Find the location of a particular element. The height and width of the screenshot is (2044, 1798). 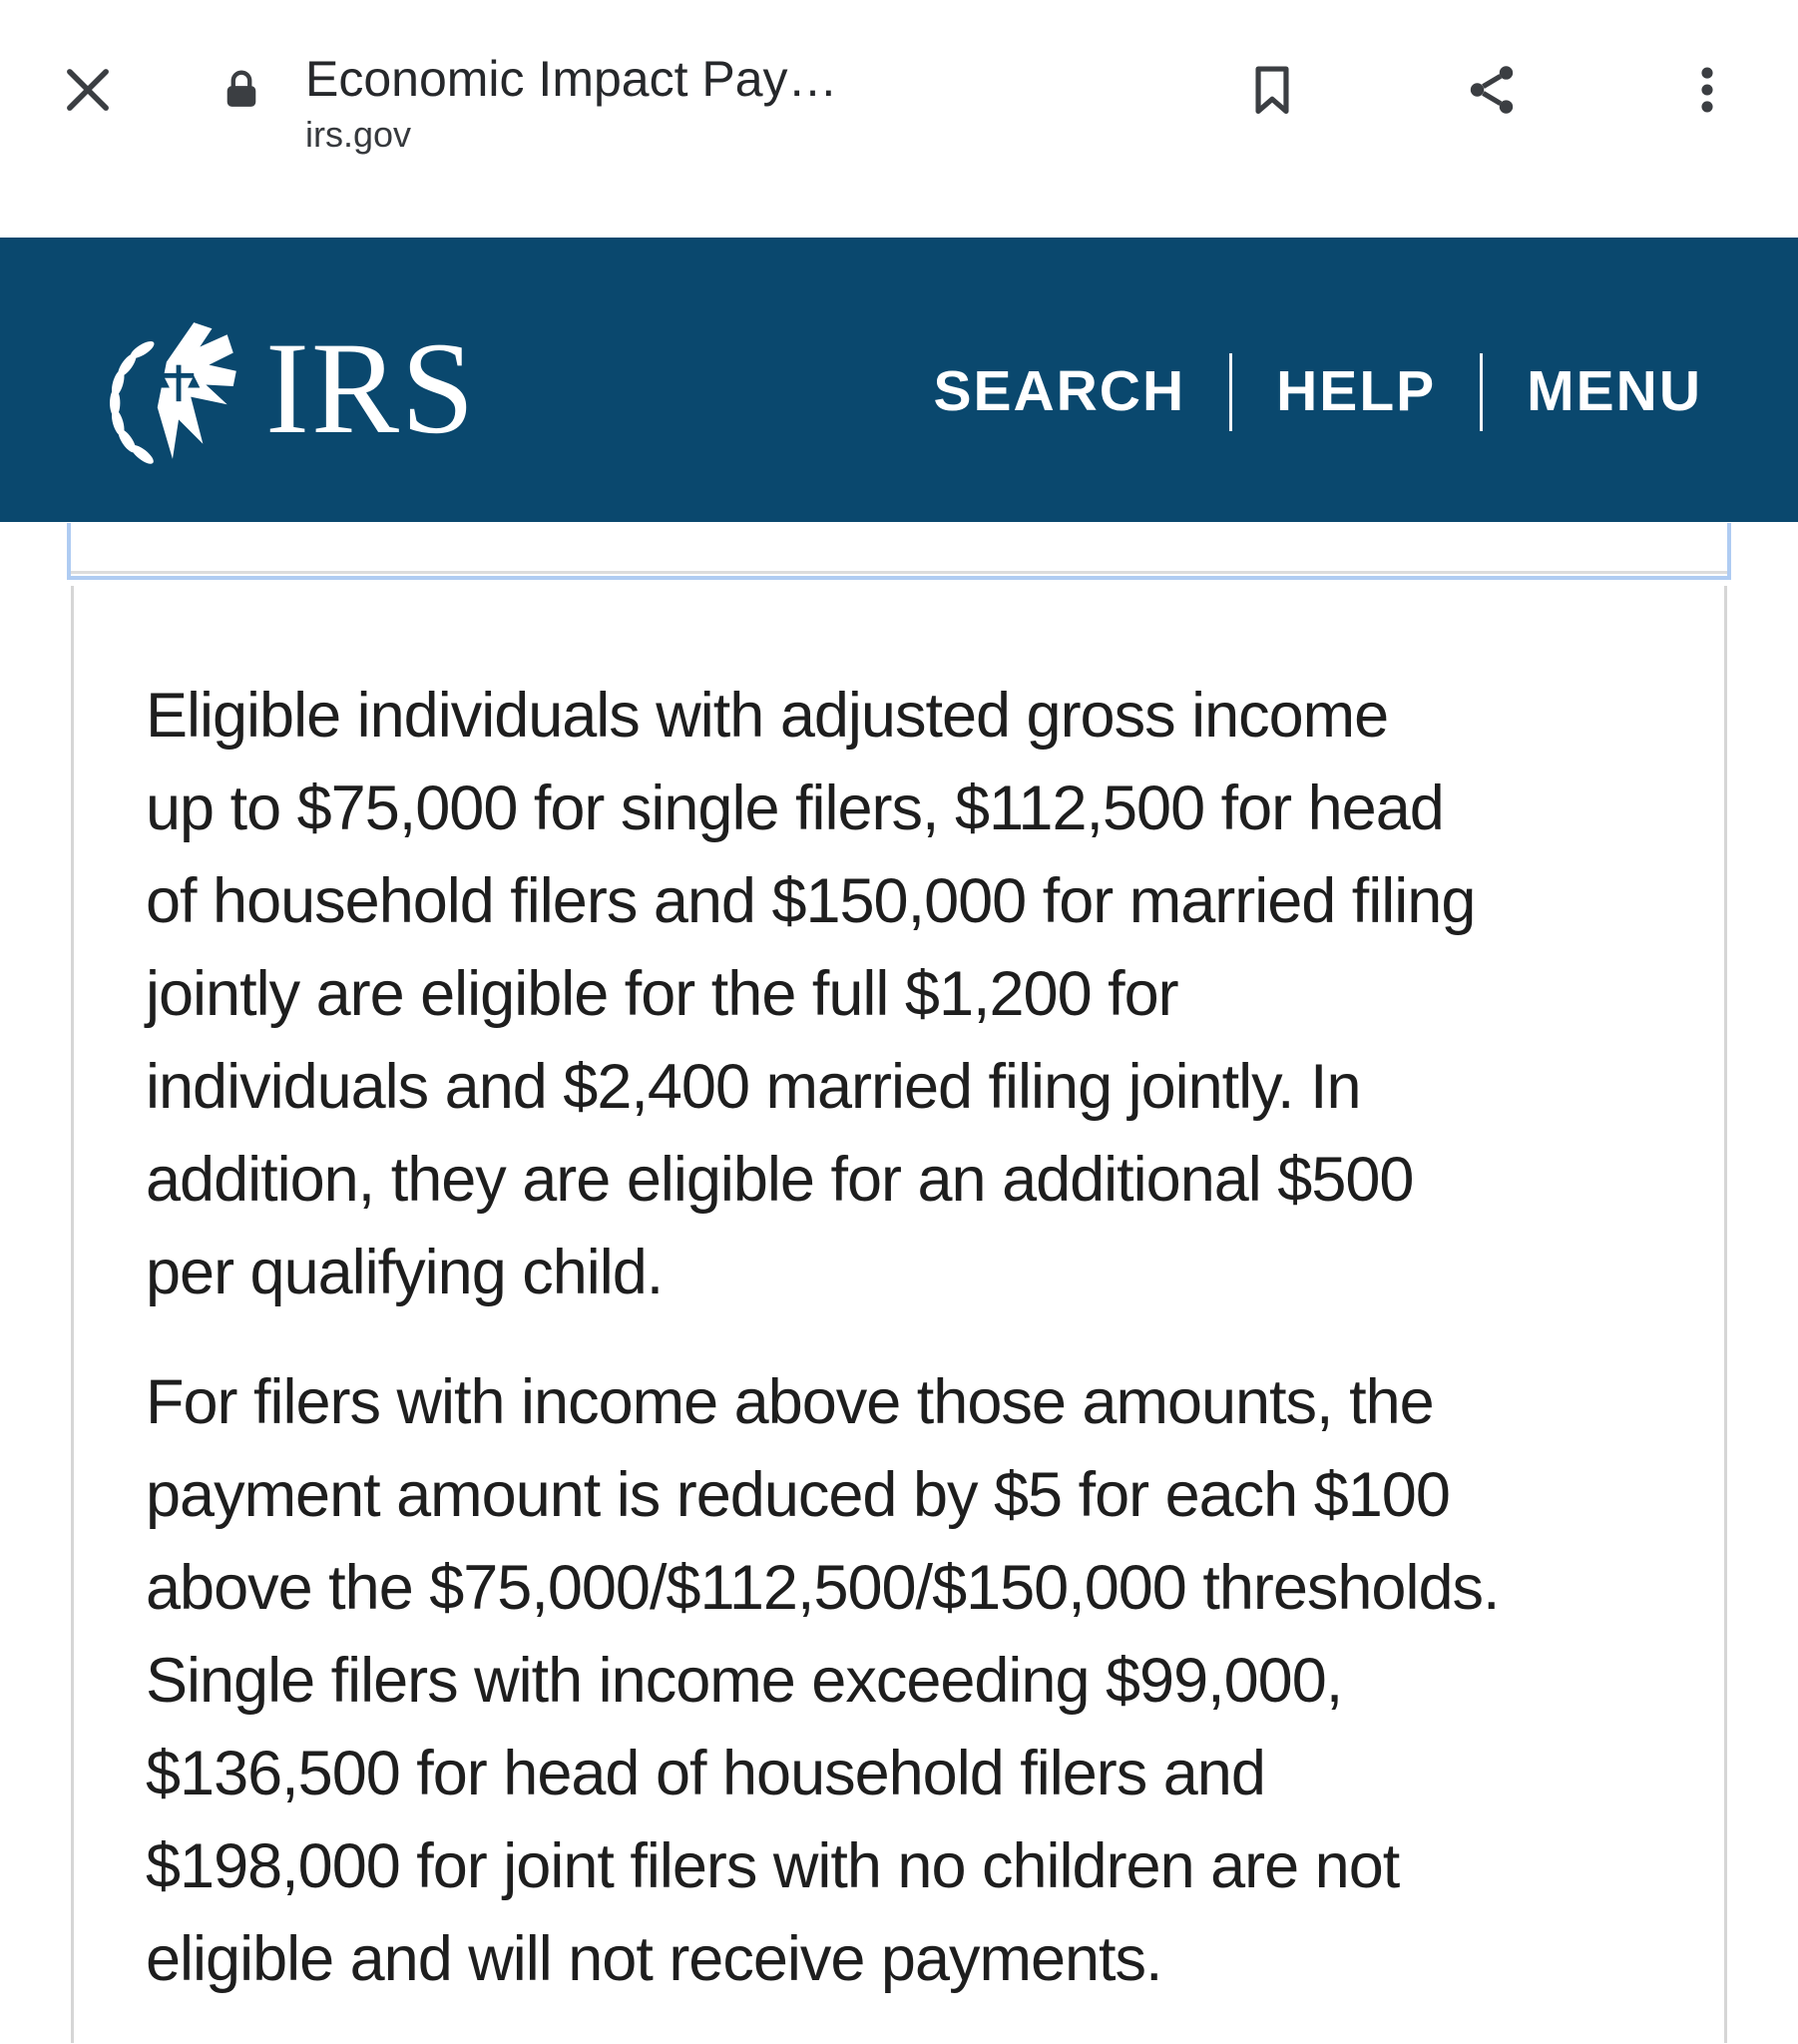

page-url: irs.gov is located at coordinates (358, 134).